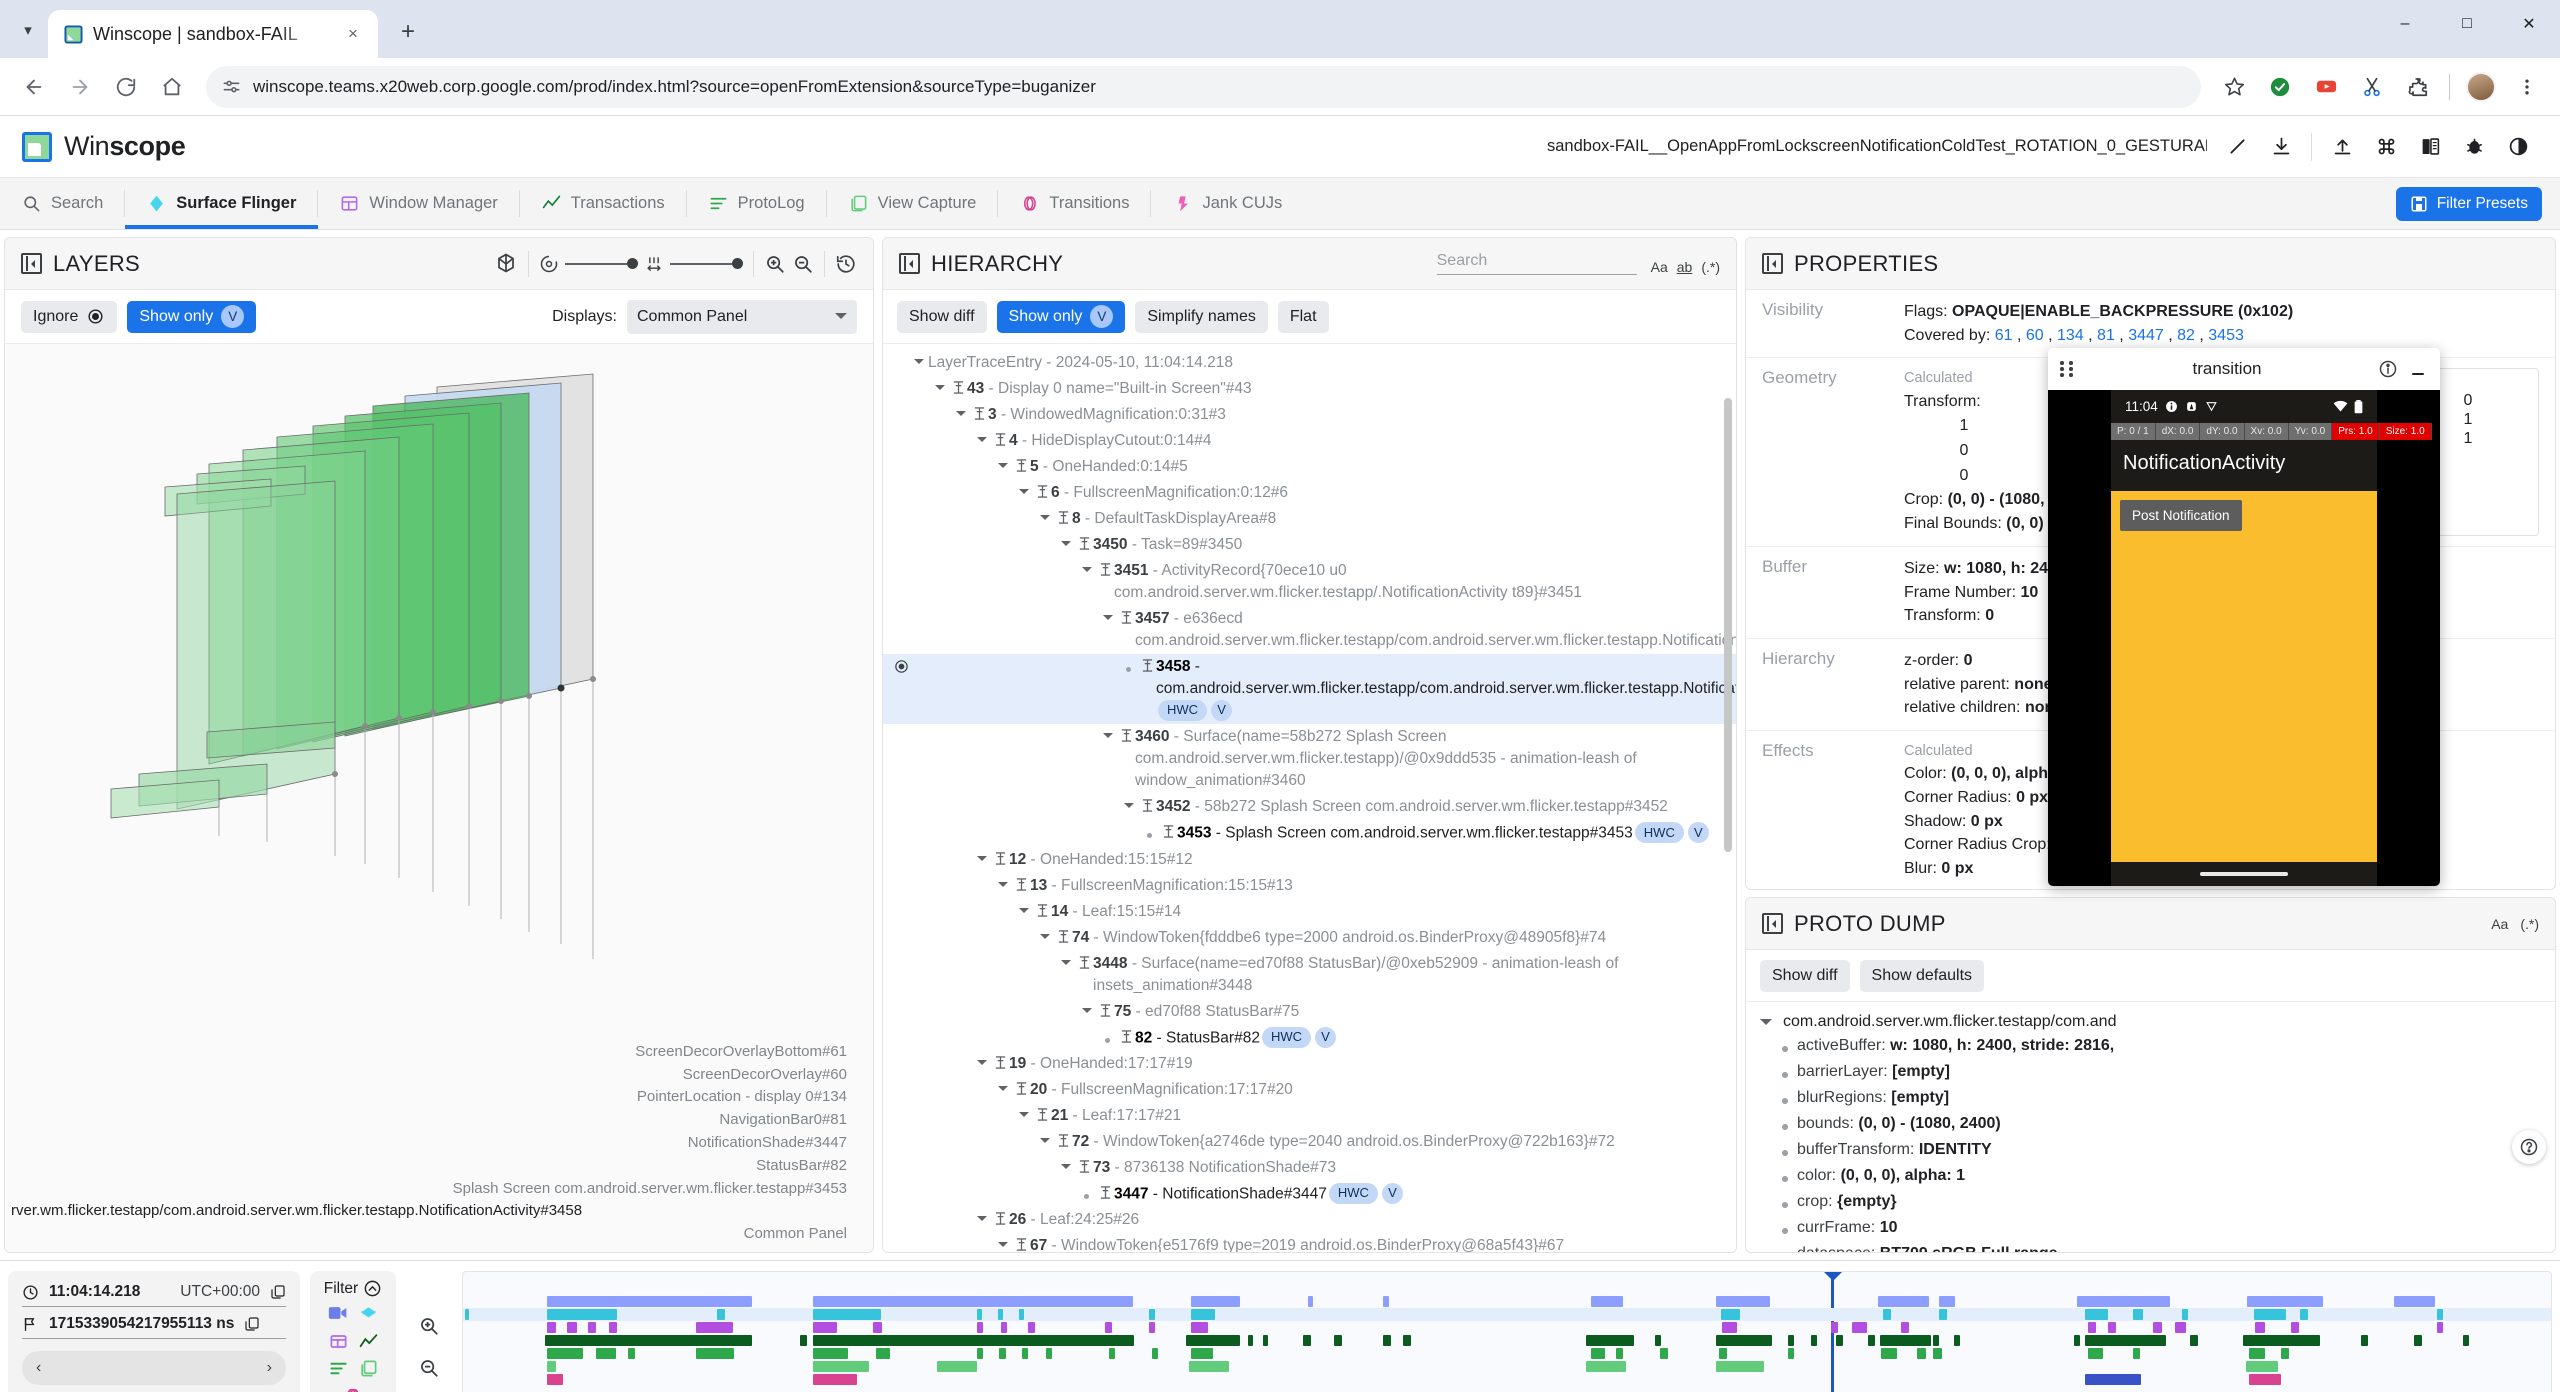  Describe the element at coordinates (172, 87) in the screenshot. I see `home-icon` at that location.